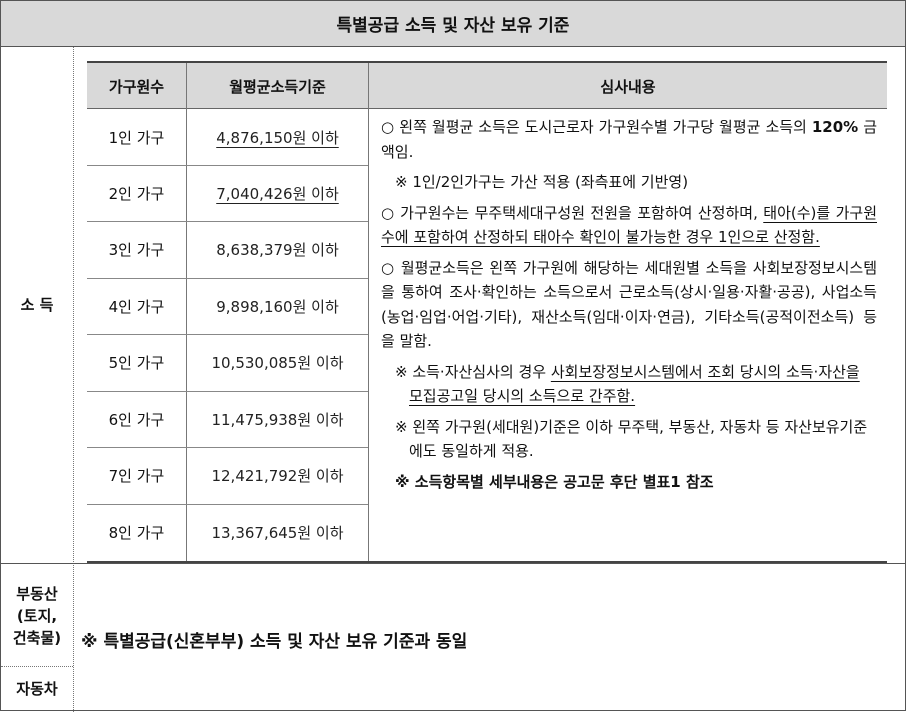  What do you see at coordinates (277, 419) in the screenshot?
I see `income-cell: 11,475,938원 이하` at bounding box center [277, 419].